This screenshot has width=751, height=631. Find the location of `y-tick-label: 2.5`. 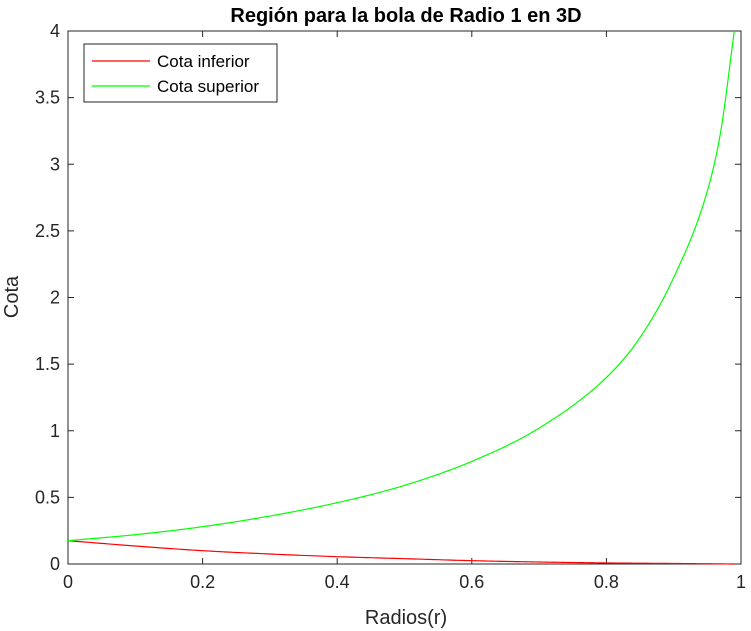

y-tick-label: 2.5 is located at coordinates (47, 231).